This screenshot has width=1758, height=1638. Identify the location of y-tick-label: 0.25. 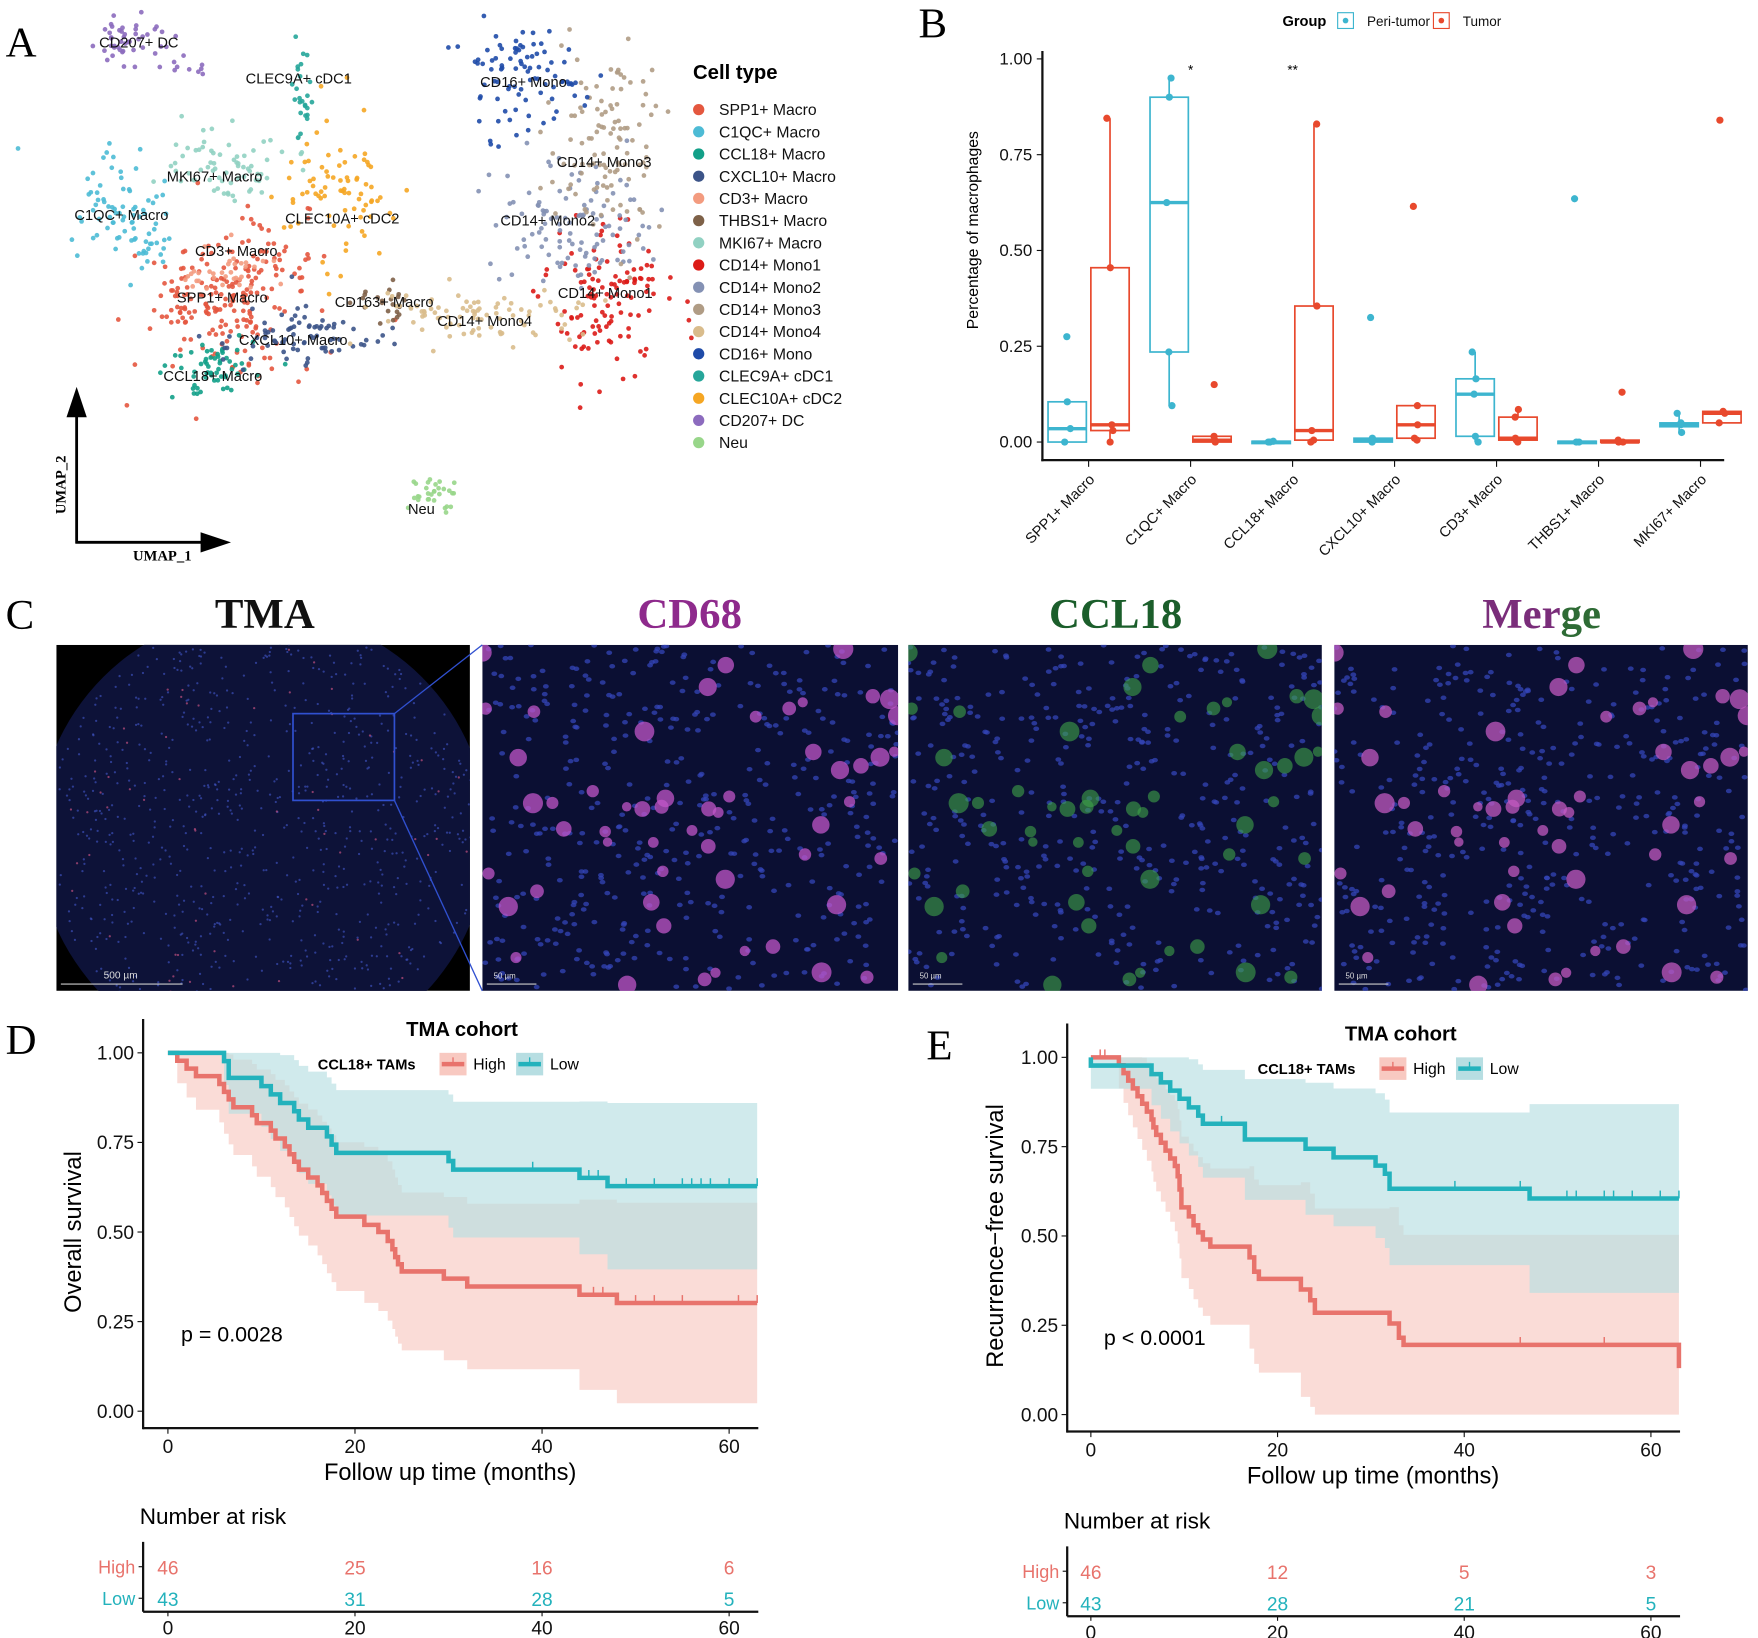
(1015, 346).